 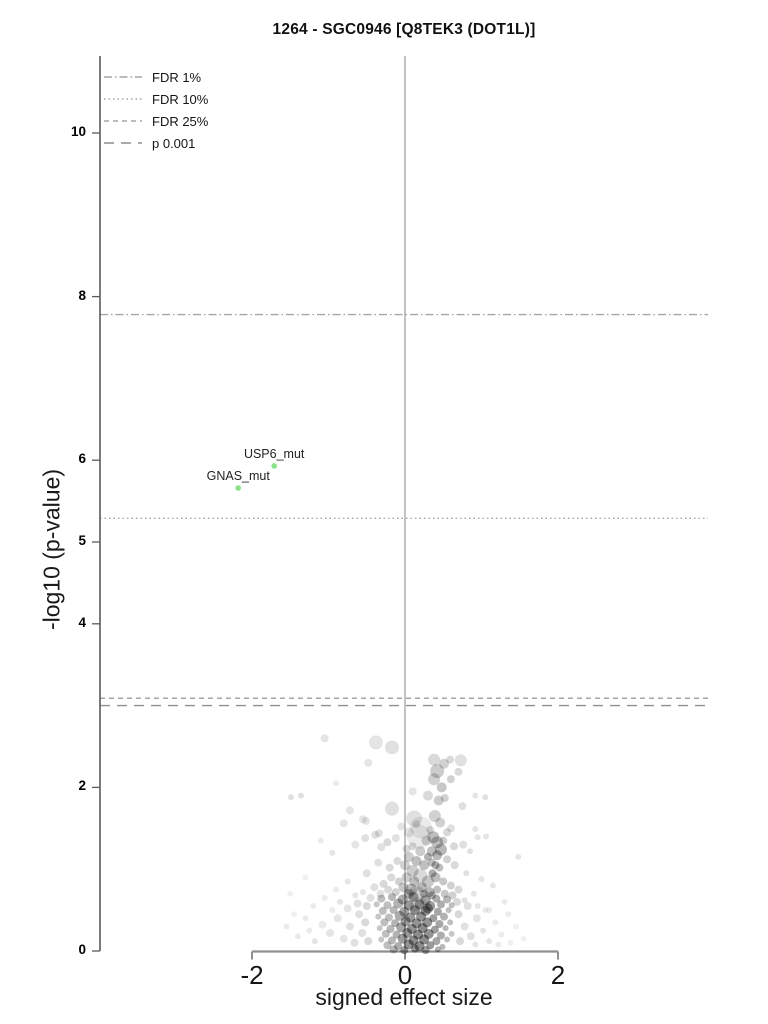 I want to click on y-tick-label: 4, so click(x=82, y=622).